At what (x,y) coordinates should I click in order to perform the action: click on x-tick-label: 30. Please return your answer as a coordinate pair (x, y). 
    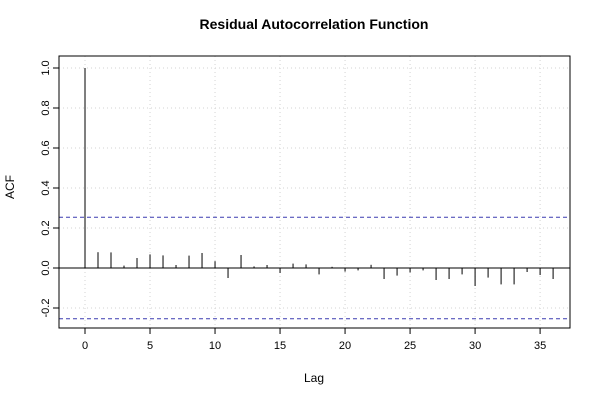
    Looking at the image, I should click on (475, 346).